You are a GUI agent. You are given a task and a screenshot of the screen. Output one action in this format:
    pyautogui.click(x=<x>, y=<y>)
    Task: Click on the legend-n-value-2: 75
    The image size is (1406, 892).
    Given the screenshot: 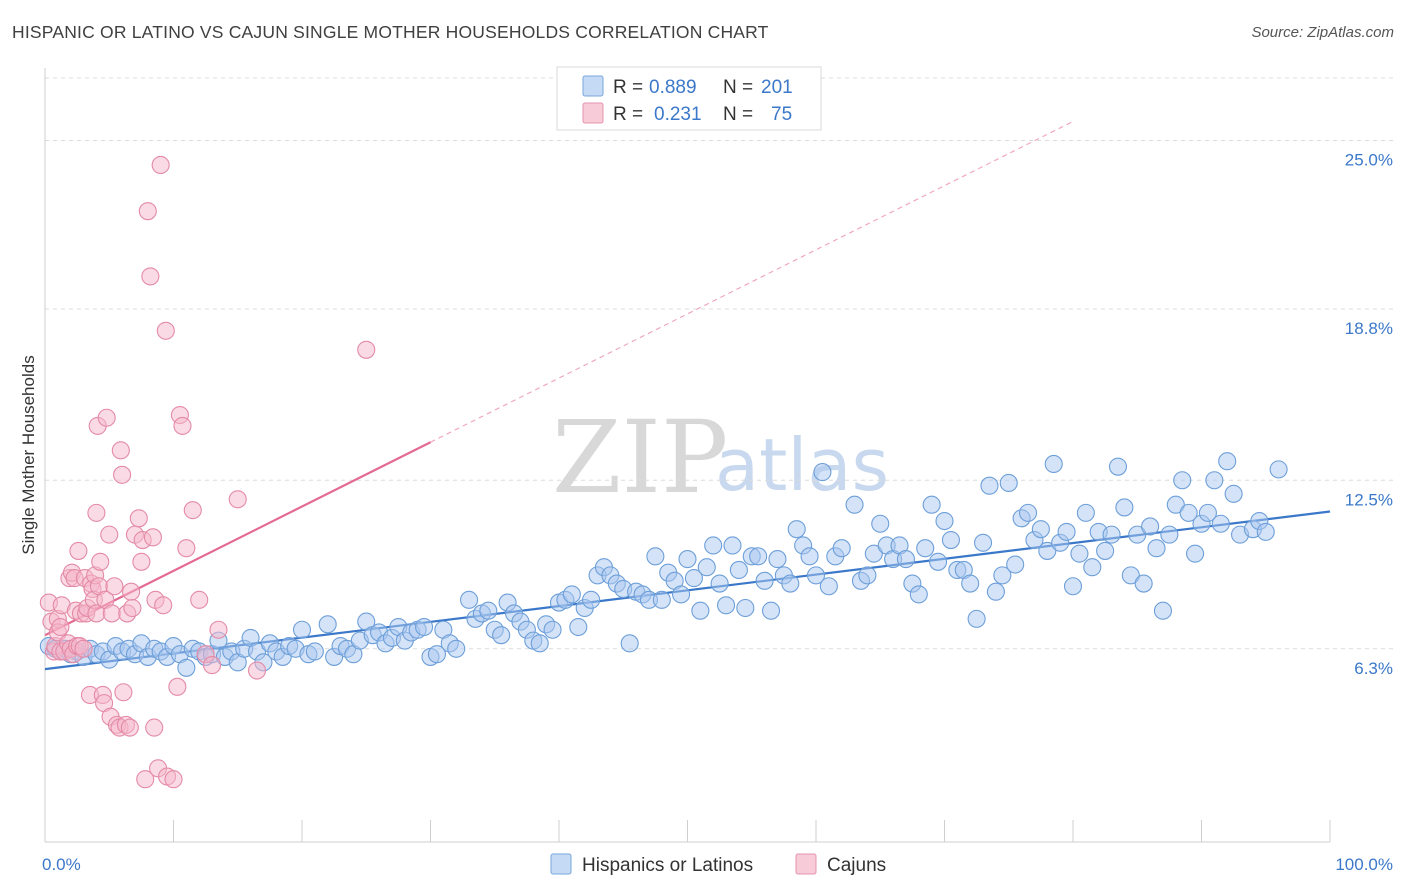 What is the action you would take?
    pyautogui.click(x=781, y=114)
    